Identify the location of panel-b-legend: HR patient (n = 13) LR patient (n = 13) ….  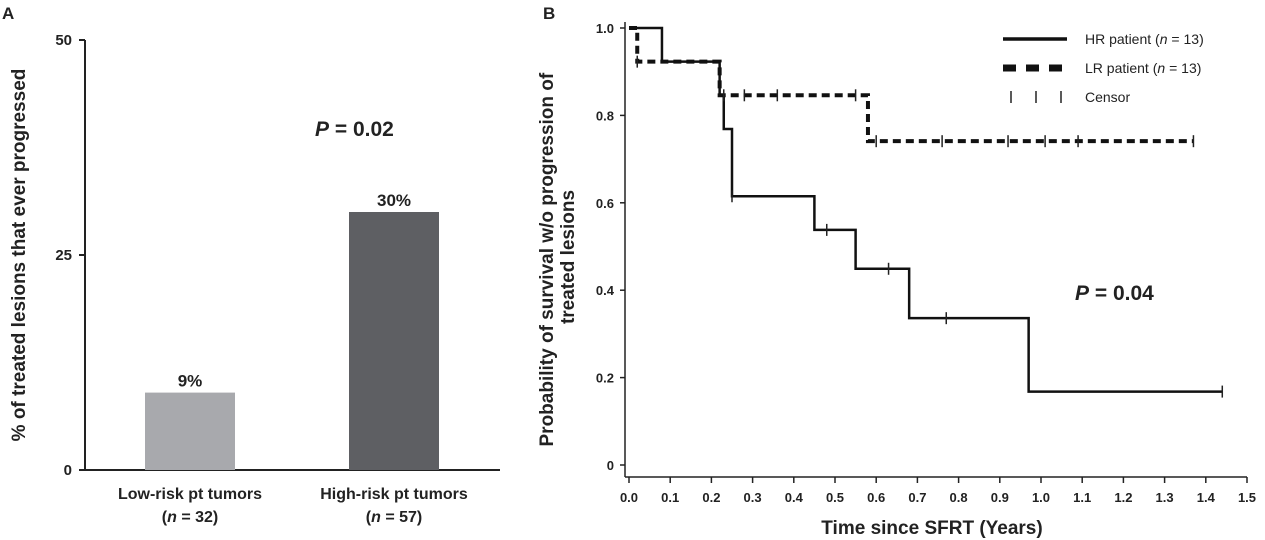
(1103, 68).